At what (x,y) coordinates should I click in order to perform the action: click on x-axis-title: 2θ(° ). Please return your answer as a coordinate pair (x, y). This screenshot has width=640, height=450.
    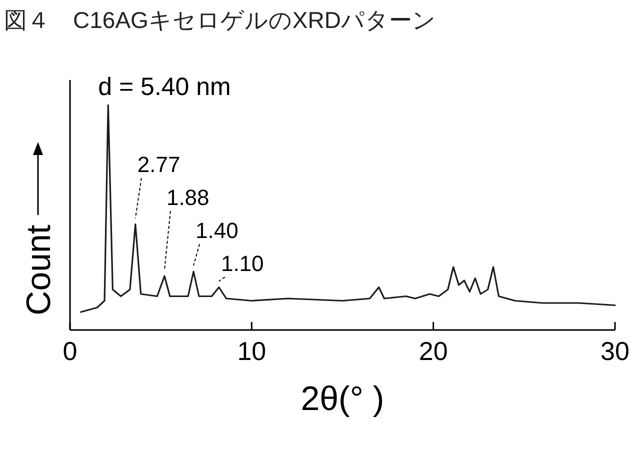
    Looking at the image, I should click on (342, 399).